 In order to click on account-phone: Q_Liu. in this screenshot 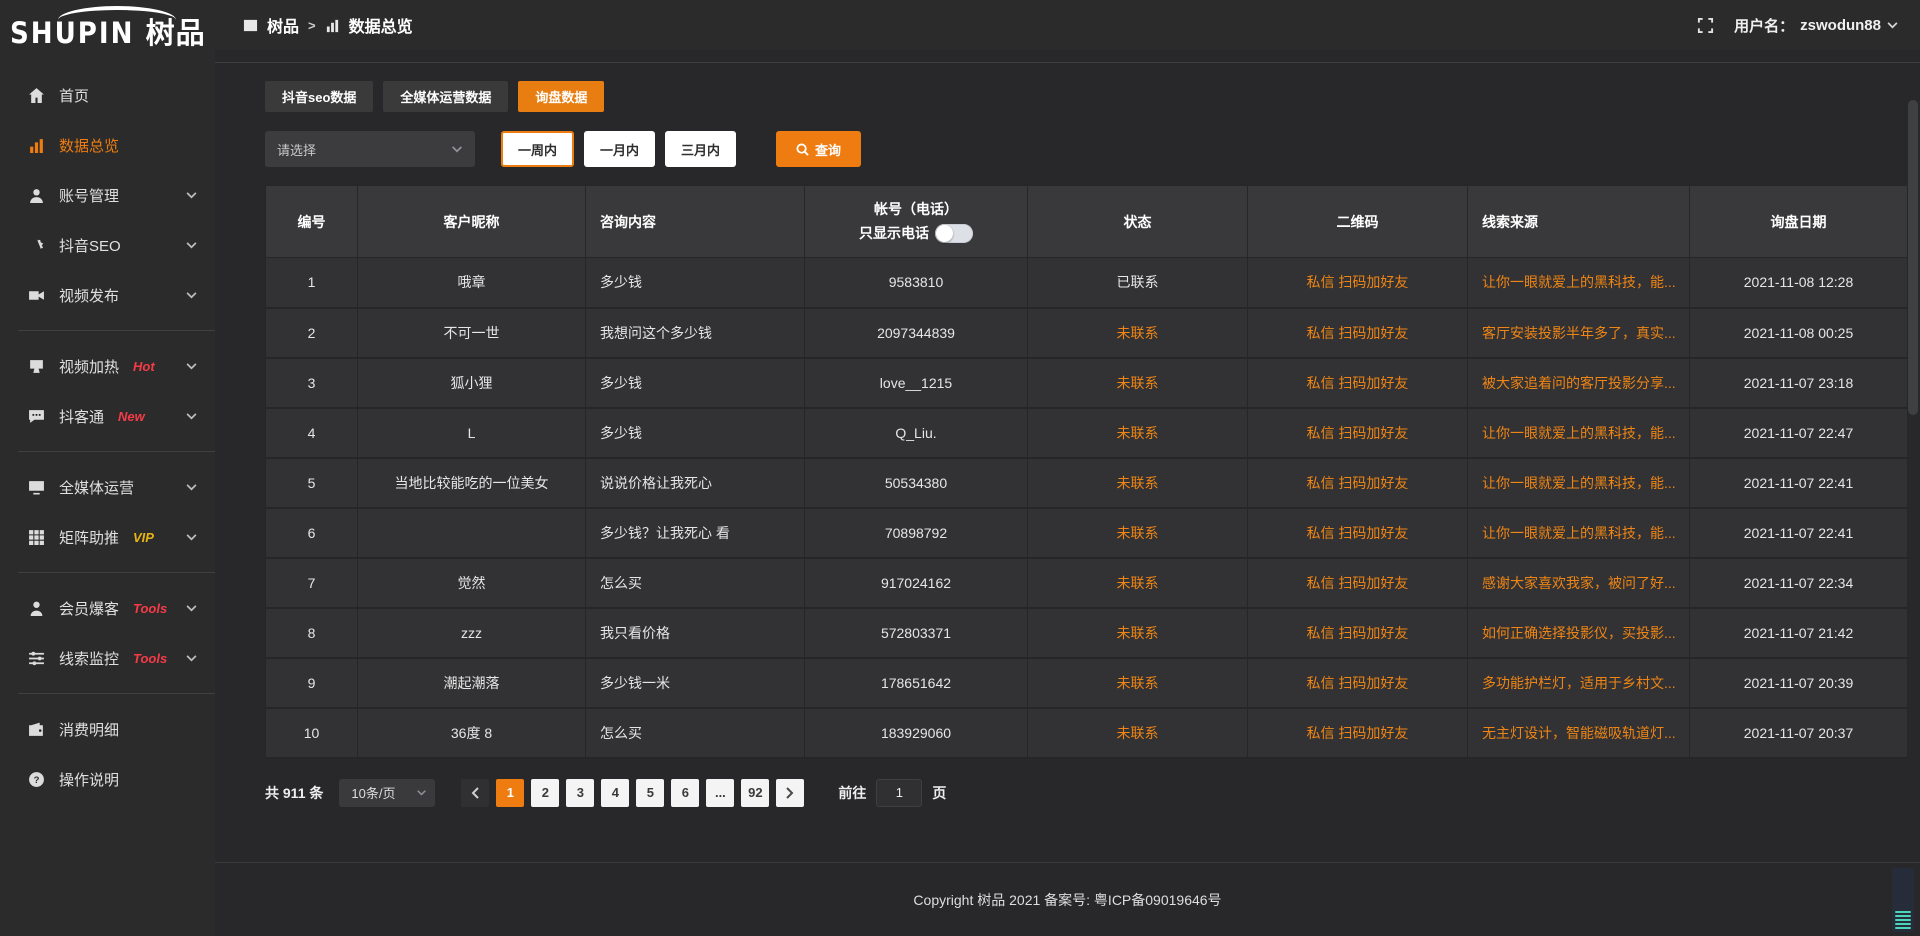, I will do `click(916, 432)`.